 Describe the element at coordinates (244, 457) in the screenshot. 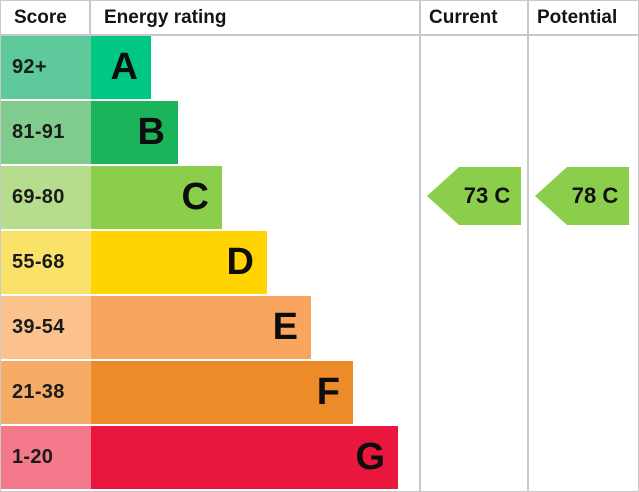

I see `band-bar: G` at that location.